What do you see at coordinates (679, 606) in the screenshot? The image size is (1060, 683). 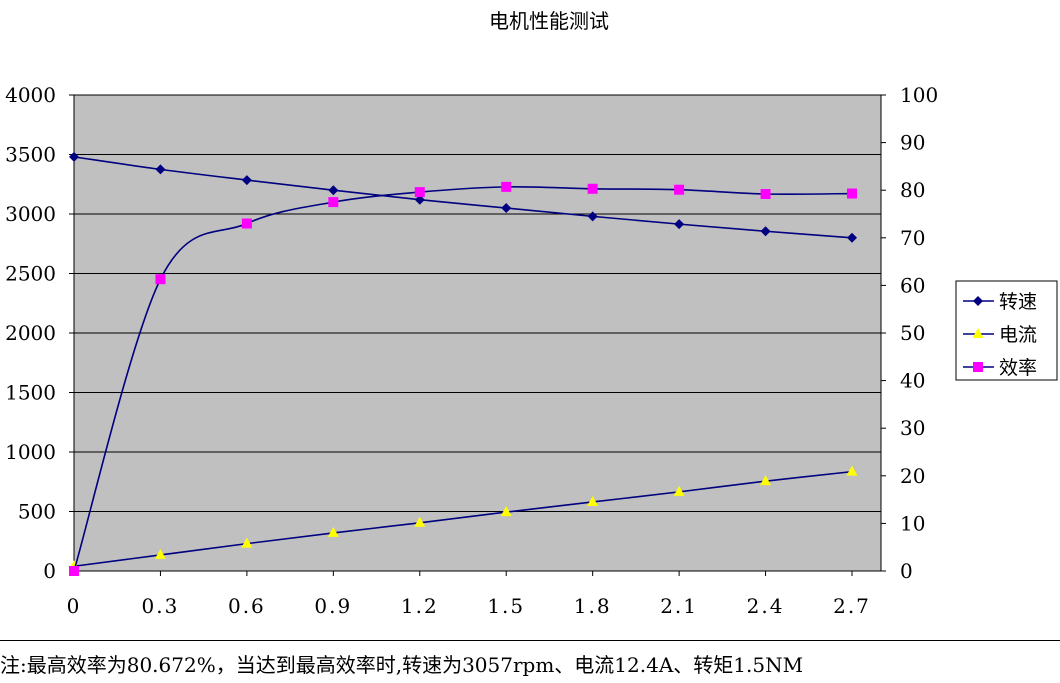 I see `x-tick-label: 2.1` at bounding box center [679, 606].